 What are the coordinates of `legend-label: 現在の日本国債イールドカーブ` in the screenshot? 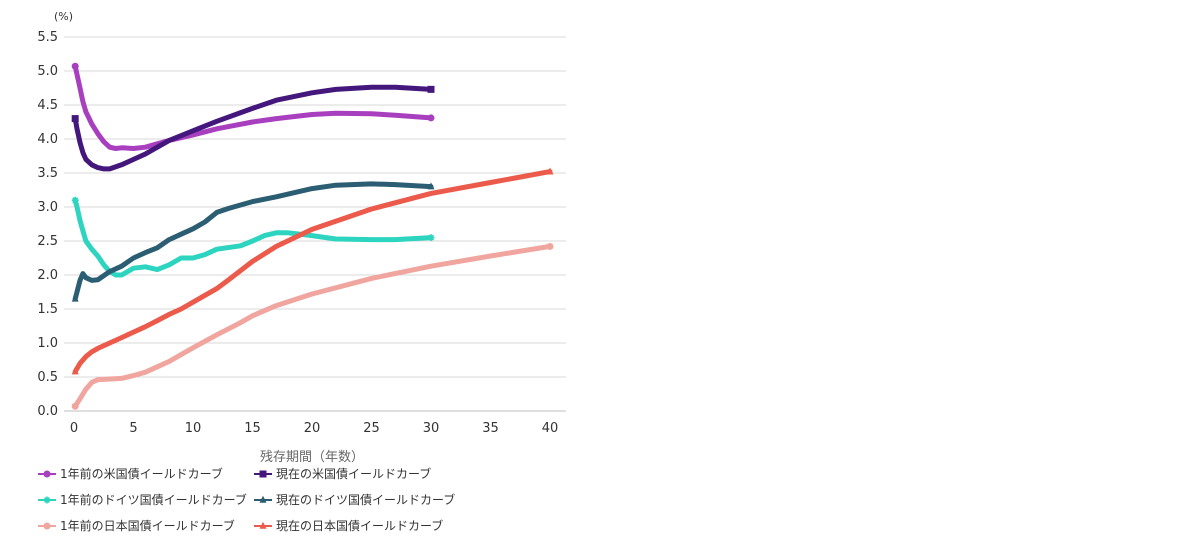 It's located at (359, 525).